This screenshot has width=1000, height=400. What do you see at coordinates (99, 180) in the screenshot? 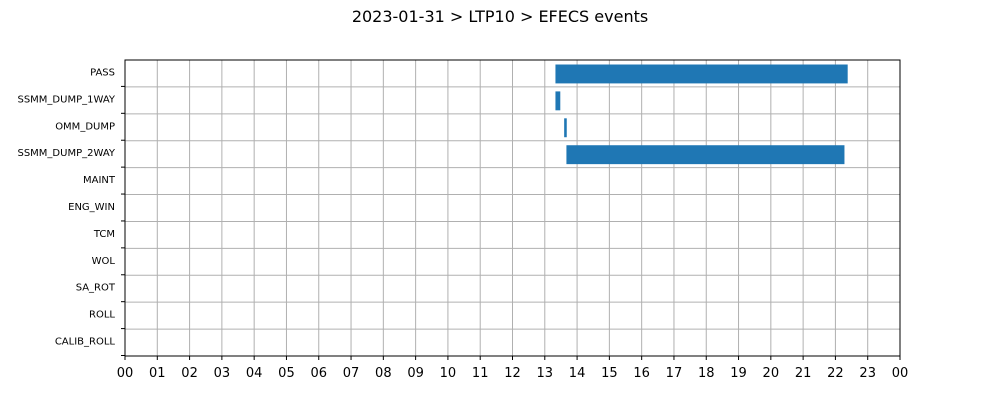
I see `y-tick-label: MAINT` at bounding box center [99, 180].